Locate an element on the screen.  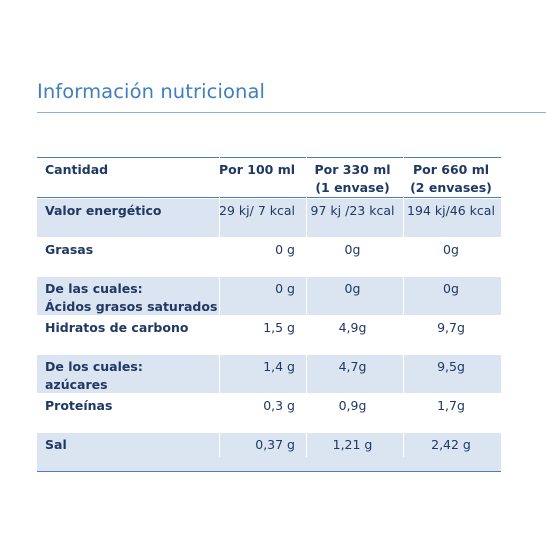
value-per-660ml: 194 kj/46 kcal is located at coordinates (451, 210).